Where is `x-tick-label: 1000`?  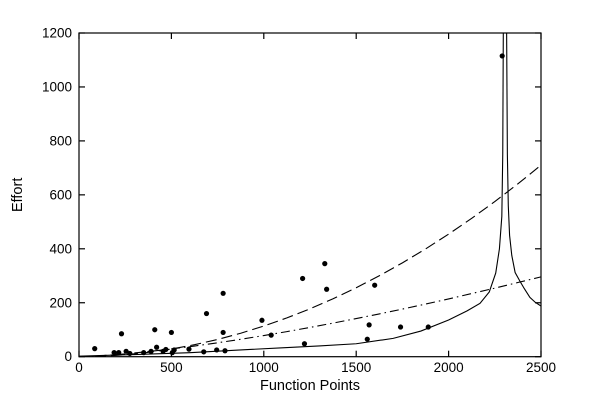
x-tick-label: 1000 is located at coordinates (264, 367).